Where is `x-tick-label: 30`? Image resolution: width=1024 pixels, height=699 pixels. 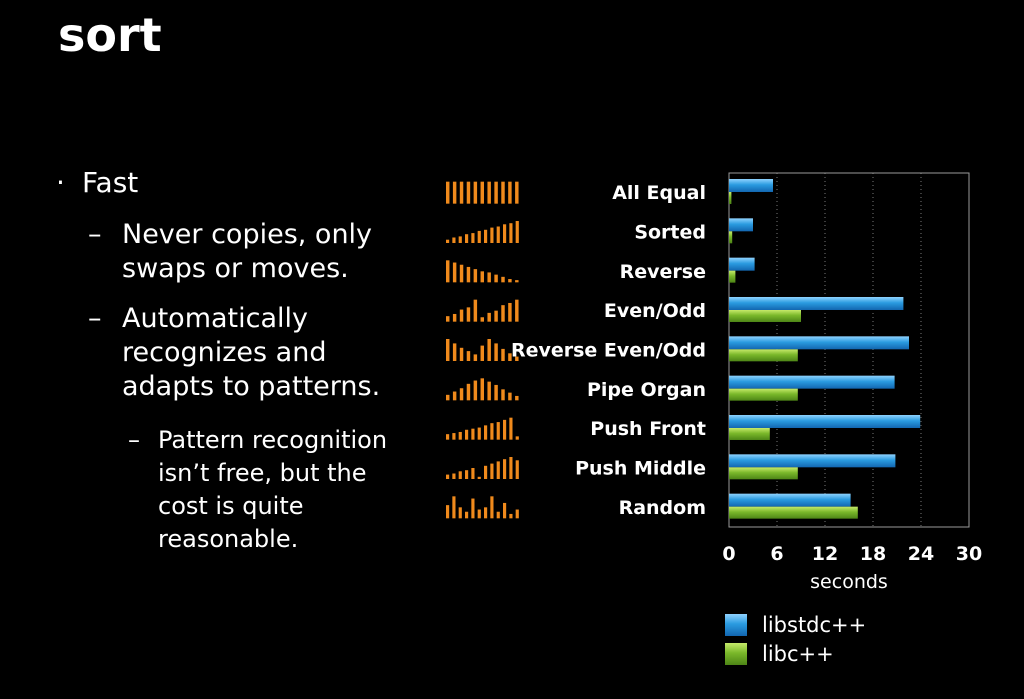 x-tick-label: 30 is located at coordinates (969, 554).